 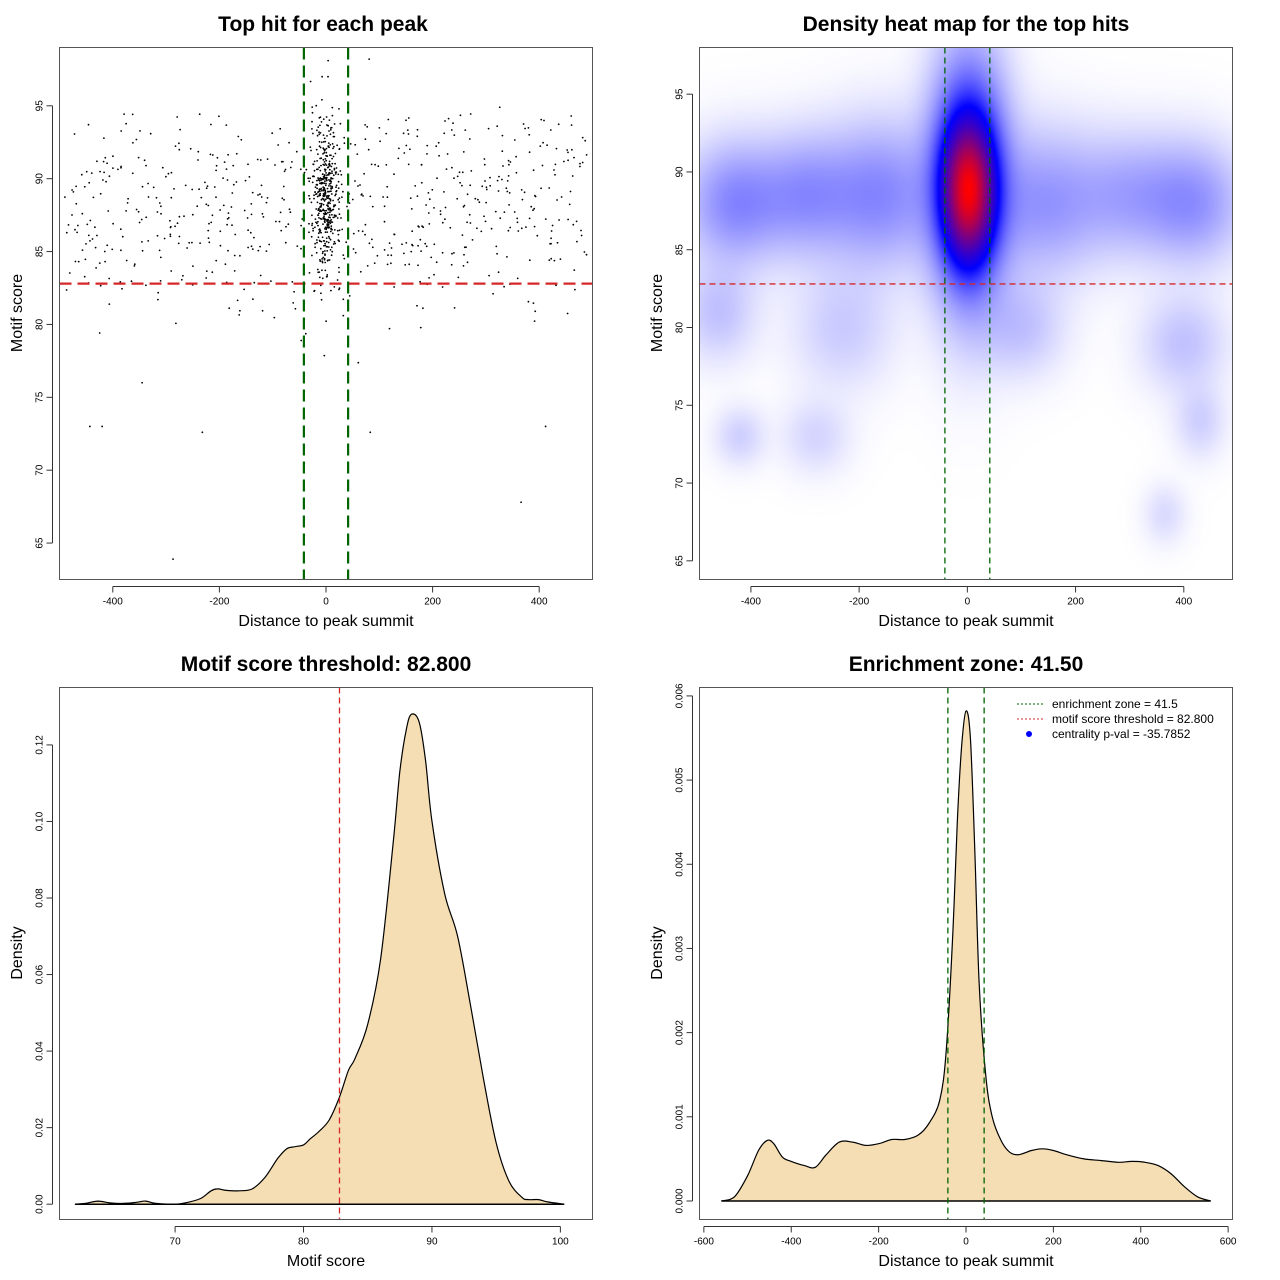 What do you see at coordinates (326, 602) in the screenshot?
I see `x-tick-label: 0` at bounding box center [326, 602].